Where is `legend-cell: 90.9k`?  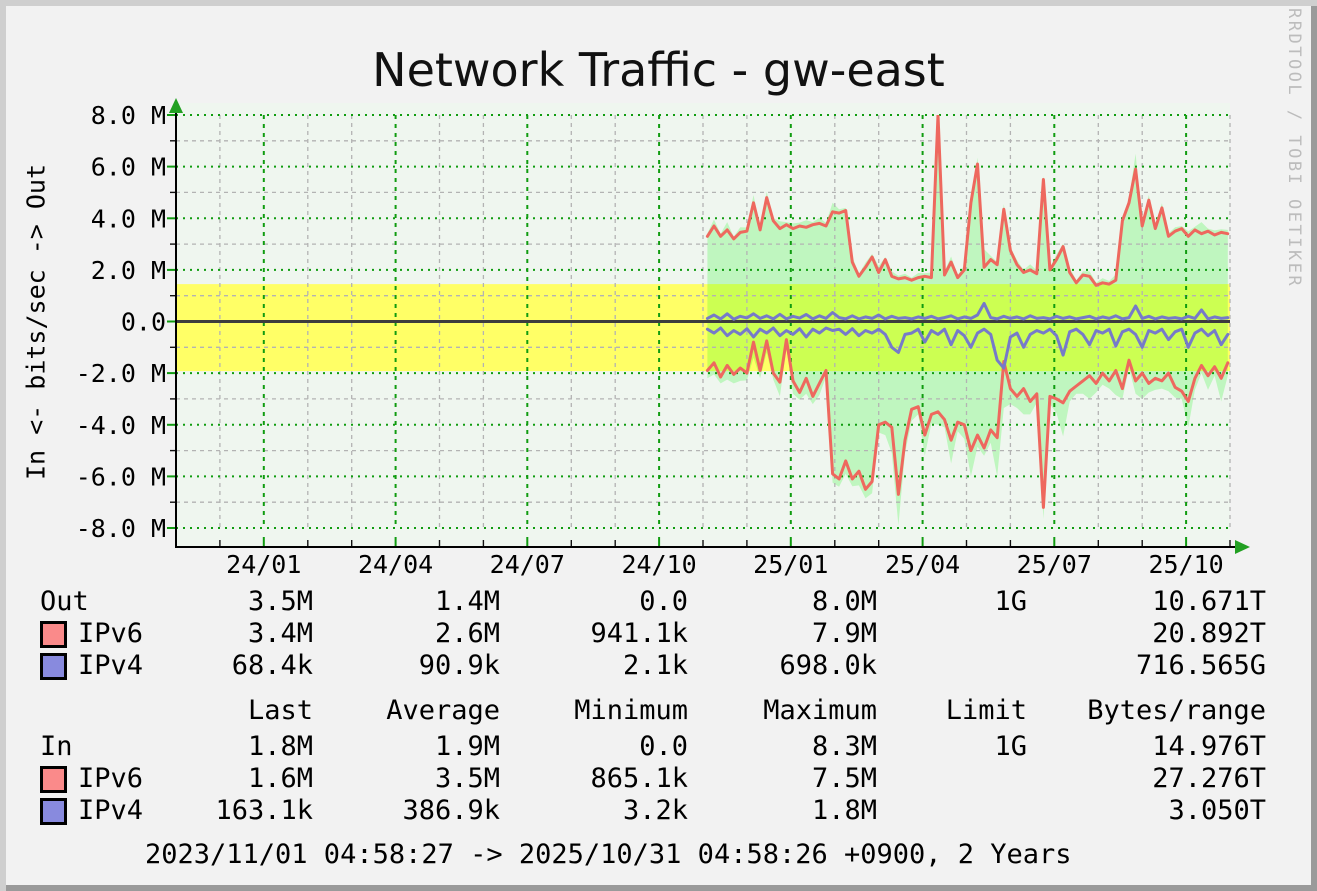 legend-cell: 90.9k is located at coordinates (459, 665).